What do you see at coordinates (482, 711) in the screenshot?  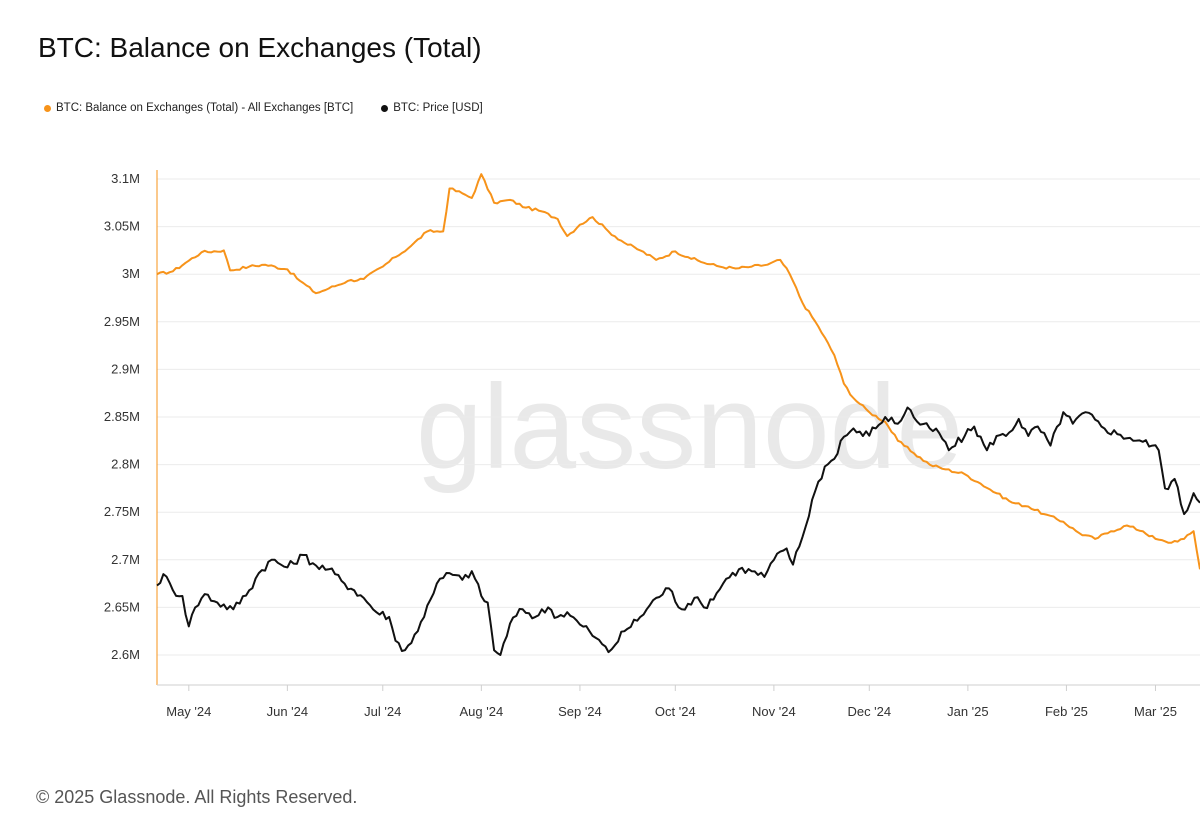 I see `x-tick-label: Aug '24` at bounding box center [482, 711].